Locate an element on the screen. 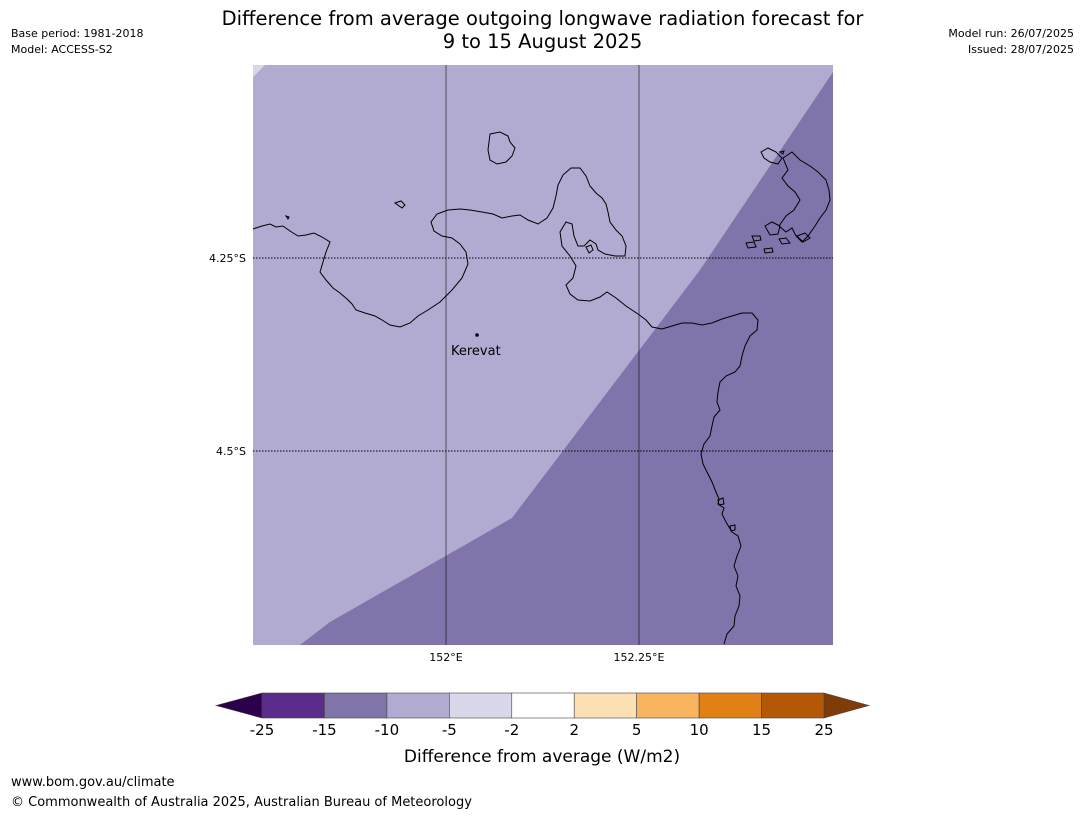  footer-url: www.bom.gov.au/climate is located at coordinates (93, 782).